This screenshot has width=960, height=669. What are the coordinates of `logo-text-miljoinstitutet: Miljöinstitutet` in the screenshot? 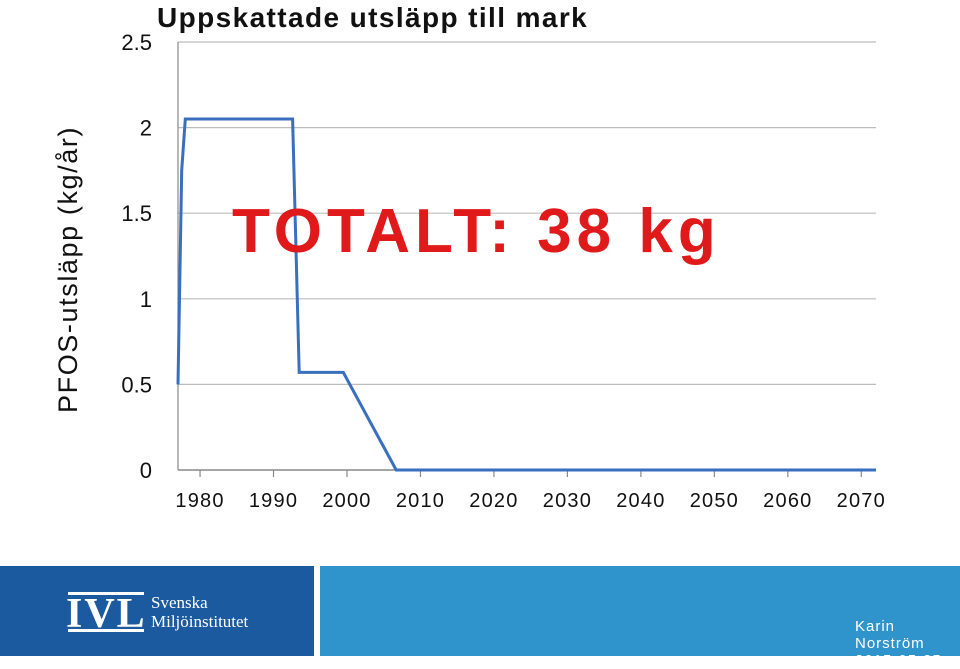 It's located at (200, 621).